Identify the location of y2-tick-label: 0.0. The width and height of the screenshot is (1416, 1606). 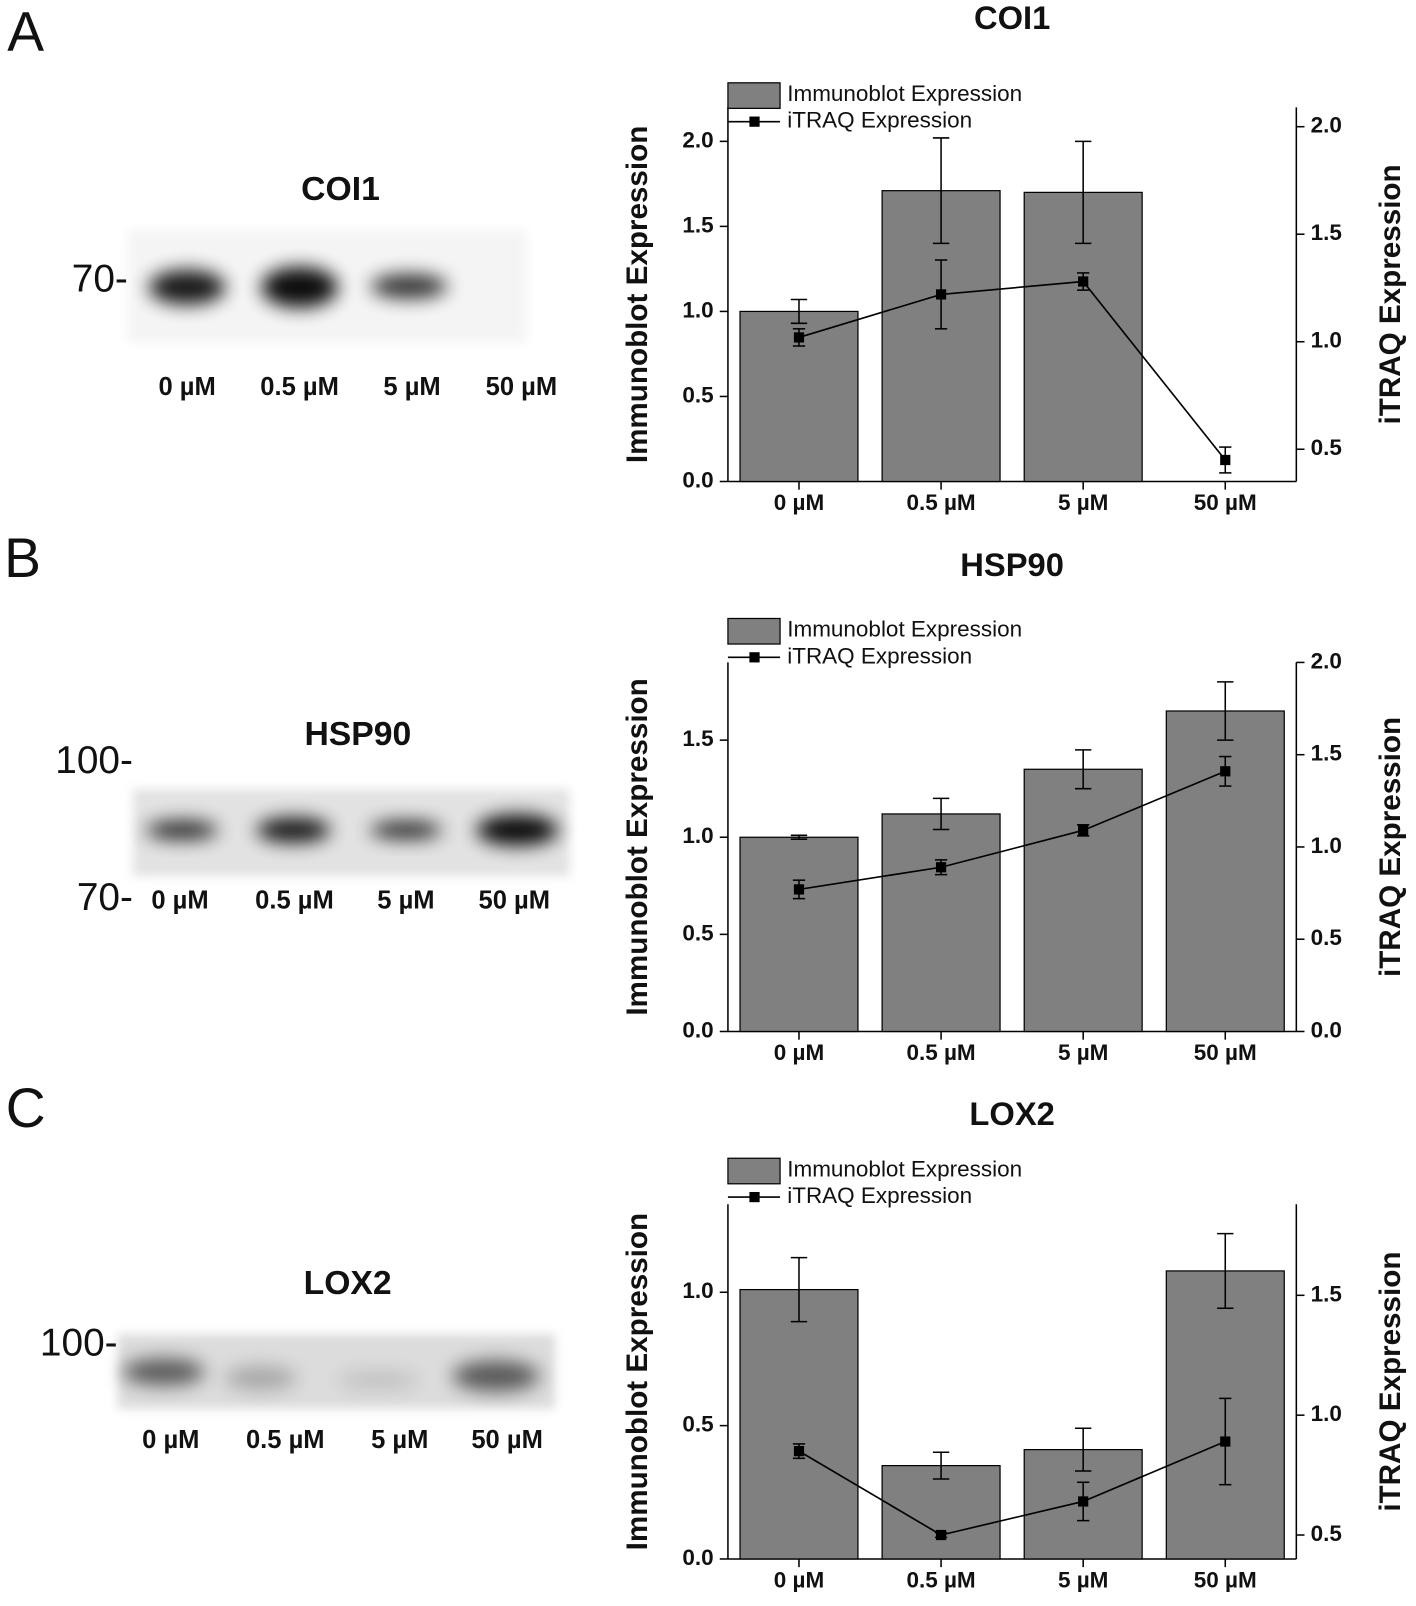
(1326, 1029).